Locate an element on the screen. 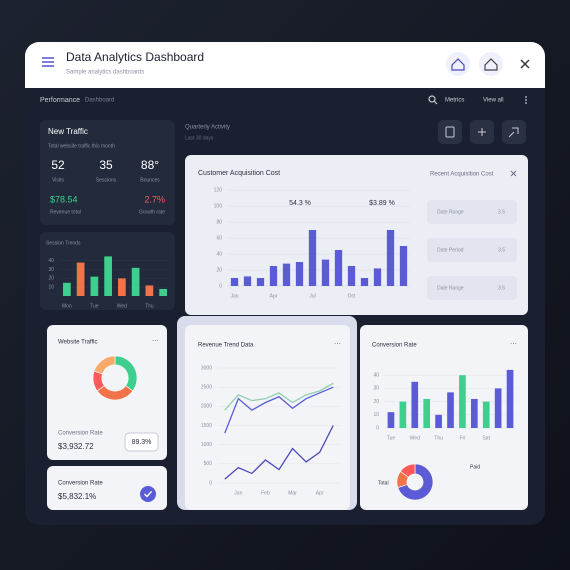  more-button is located at coordinates (526, 100).